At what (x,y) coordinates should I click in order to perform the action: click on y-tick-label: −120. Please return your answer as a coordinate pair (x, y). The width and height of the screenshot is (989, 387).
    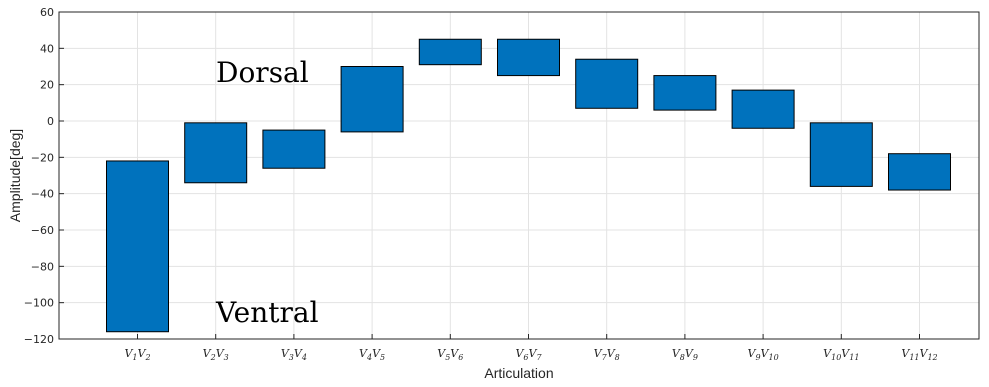
    Looking at the image, I should click on (39, 339).